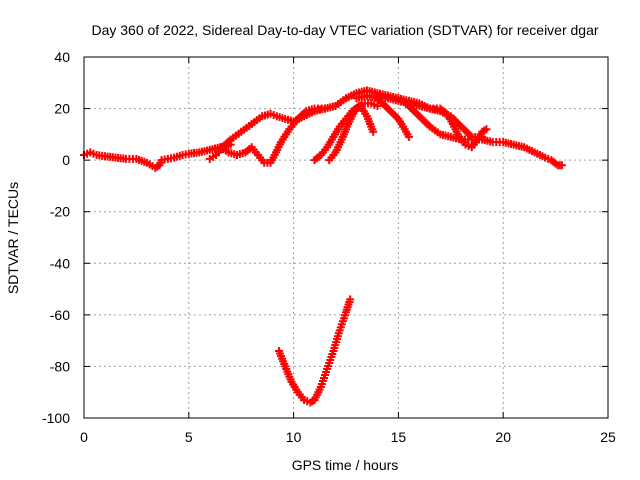 Image resolution: width=640 pixels, height=480 pixels. What do you see at coordinates (608, 437) in the screenshot?
I see `x-tick-label: 25` at bounding box center [608, 437].